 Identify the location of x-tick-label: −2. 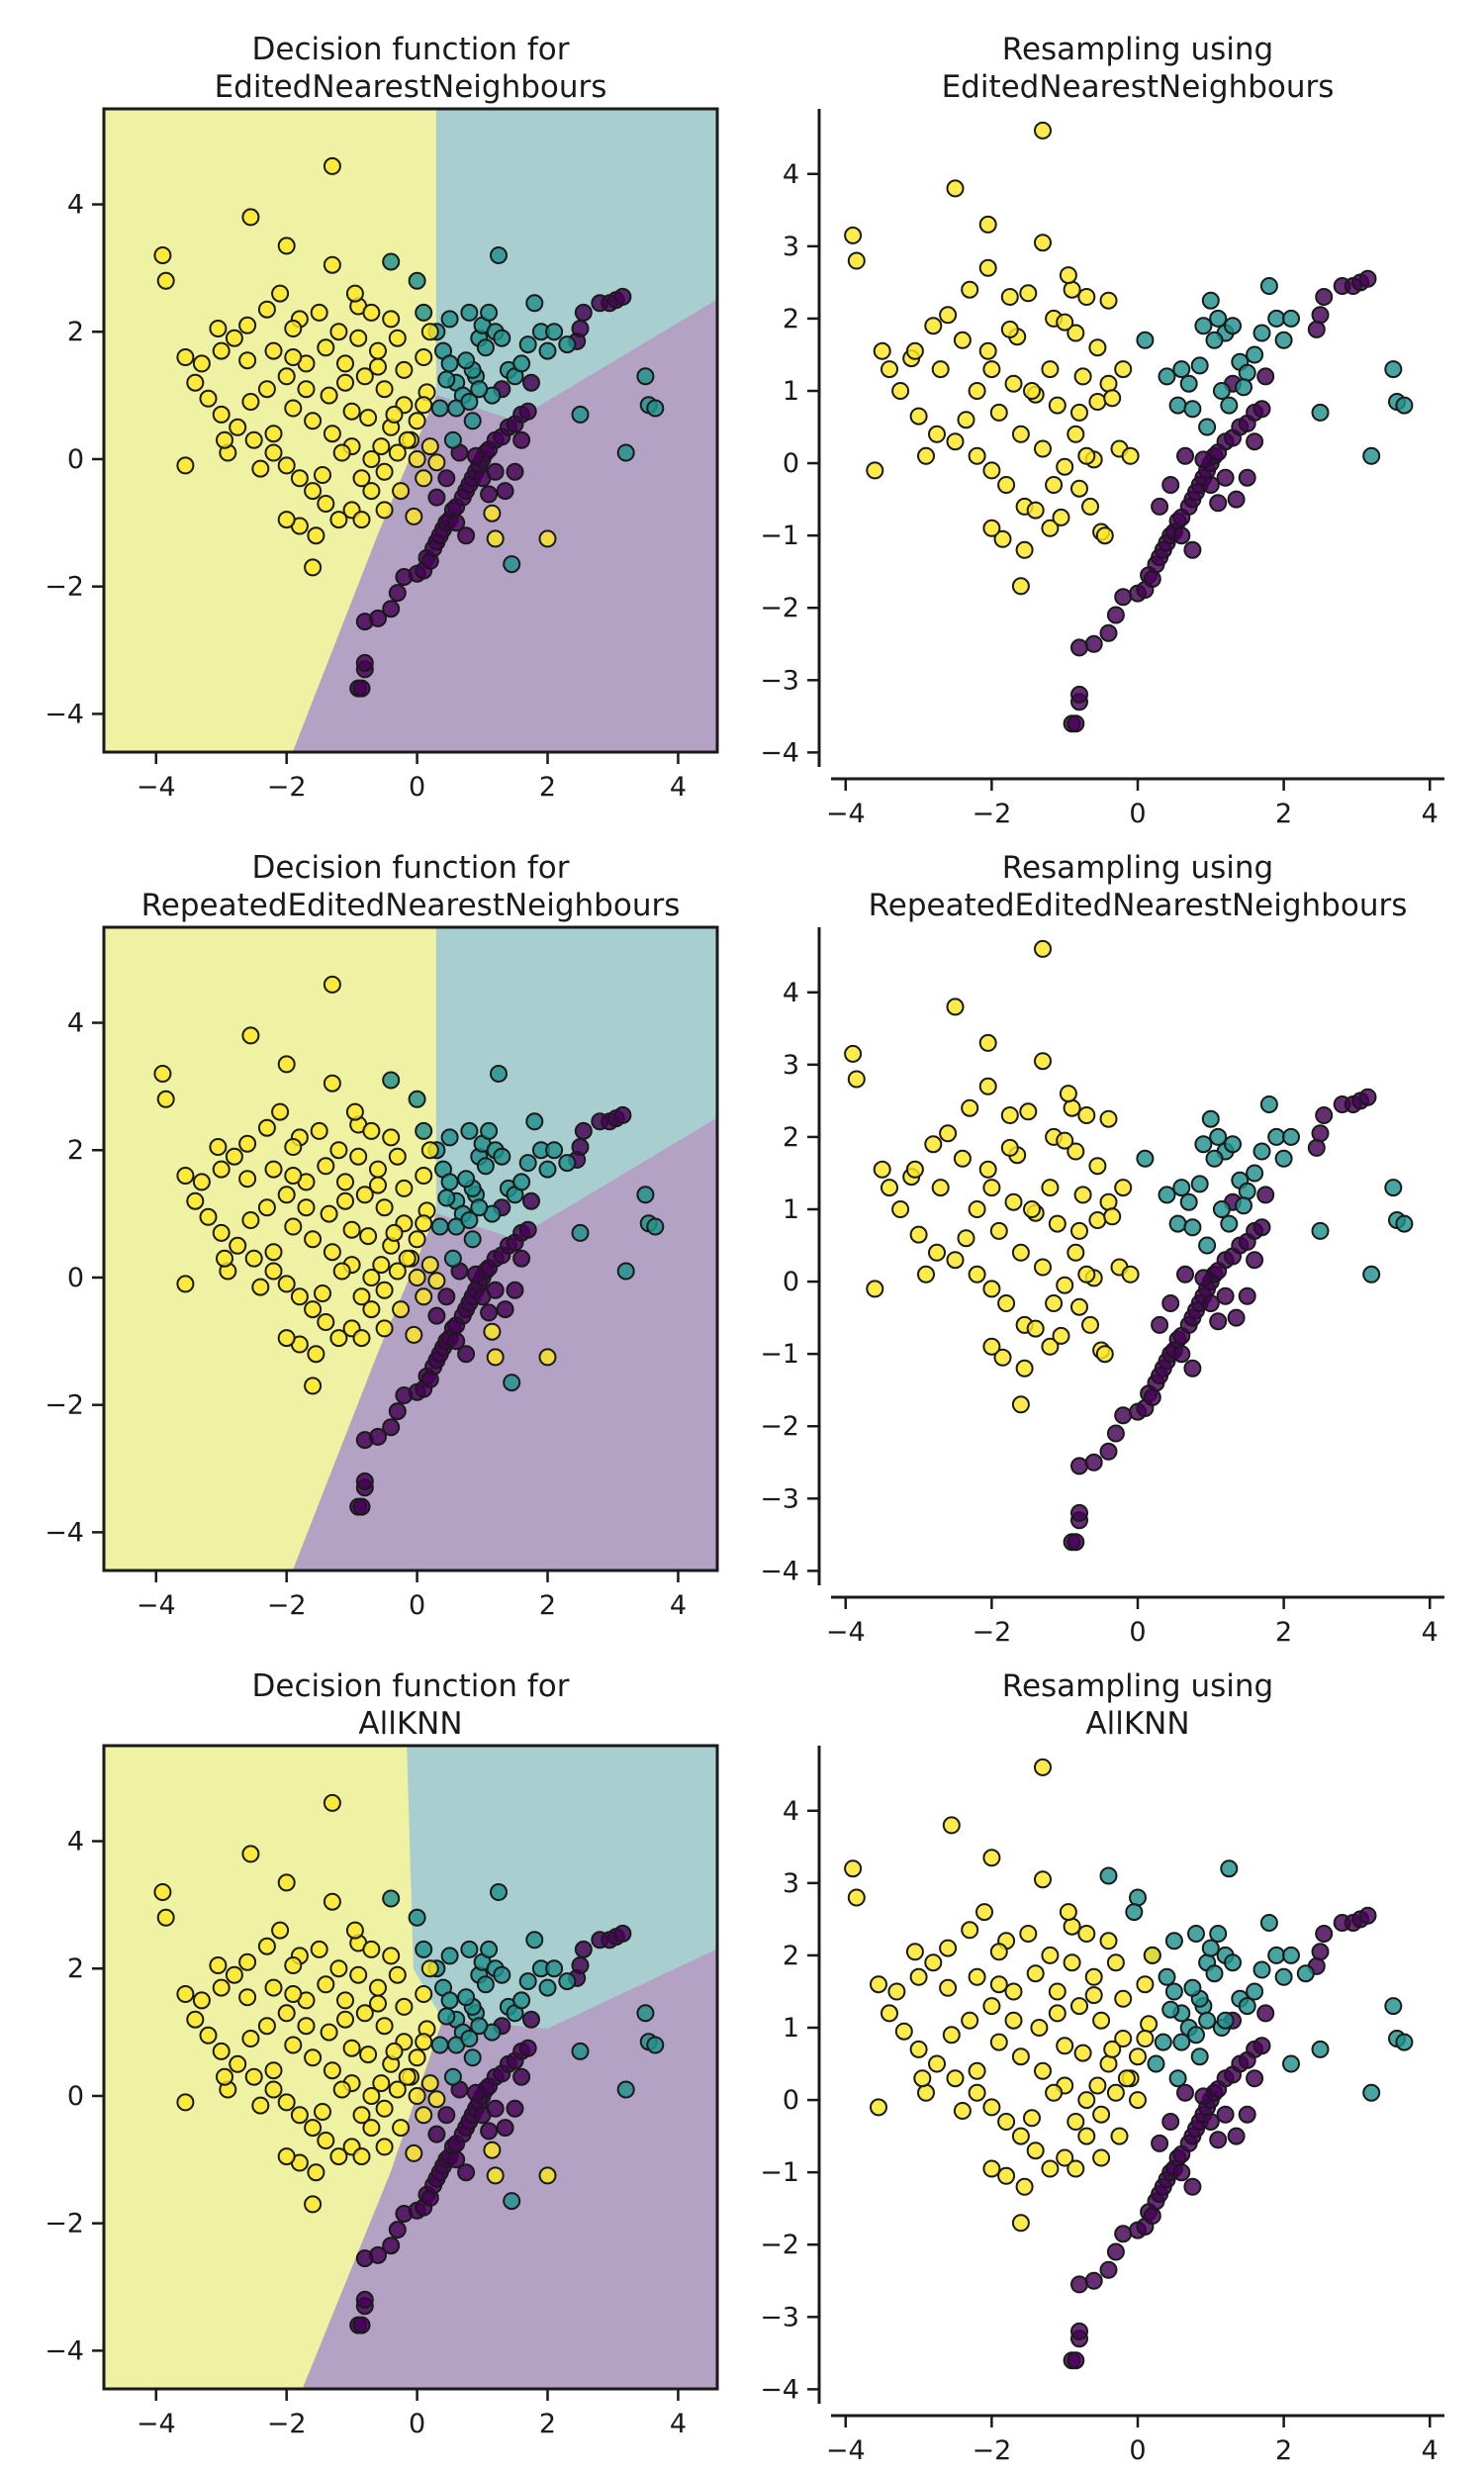
(287, 1606).